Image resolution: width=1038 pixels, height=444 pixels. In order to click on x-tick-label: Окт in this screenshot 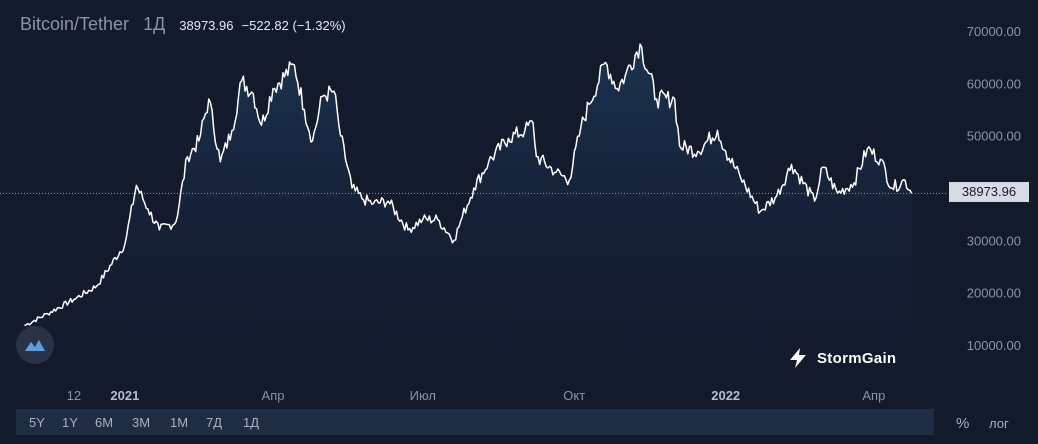, I will do `click(574, 395)`.